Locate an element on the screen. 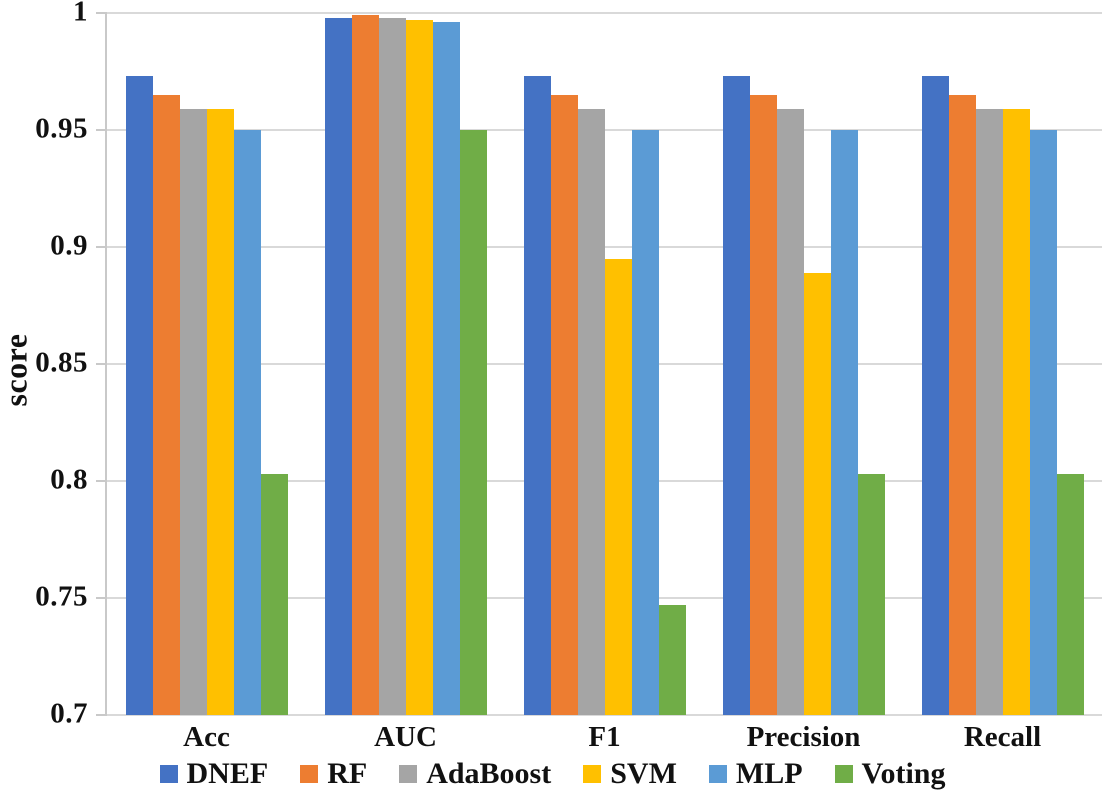 The image size is (1105, 797). bar-rf-precision is located at coordinates (763, 404).